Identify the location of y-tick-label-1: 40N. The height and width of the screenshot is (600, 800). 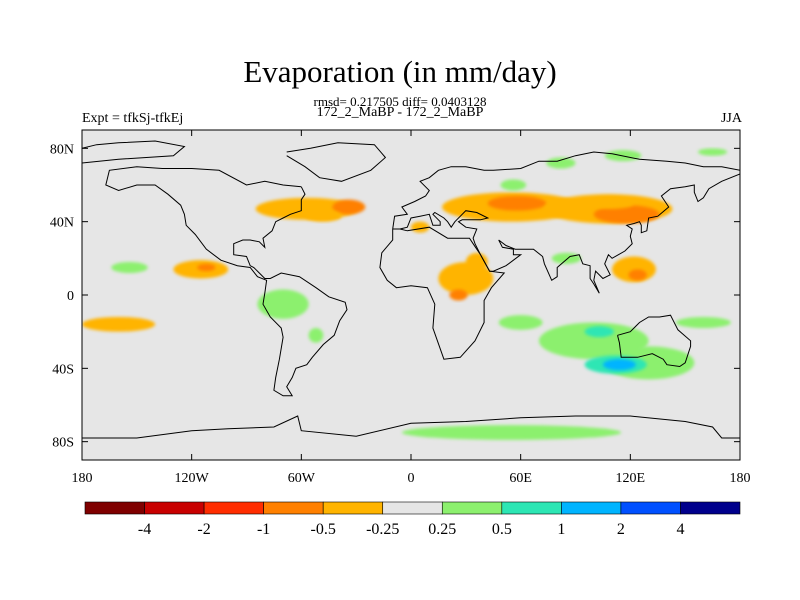
(62, 223).